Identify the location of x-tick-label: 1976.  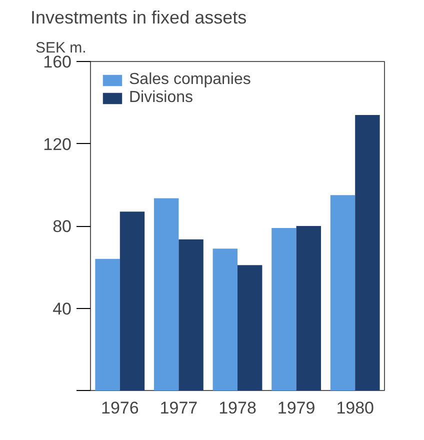
(119, 408).